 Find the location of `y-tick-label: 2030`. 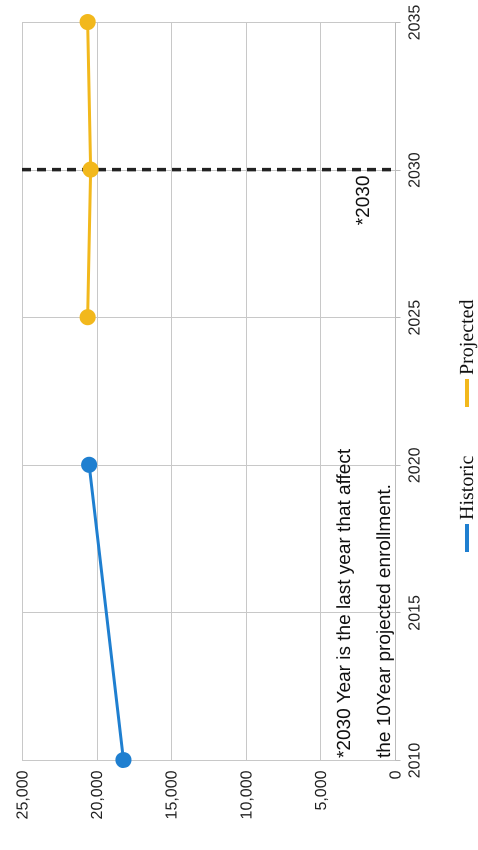

y-tick-label: 2030 is located at coordinates (415, 170).